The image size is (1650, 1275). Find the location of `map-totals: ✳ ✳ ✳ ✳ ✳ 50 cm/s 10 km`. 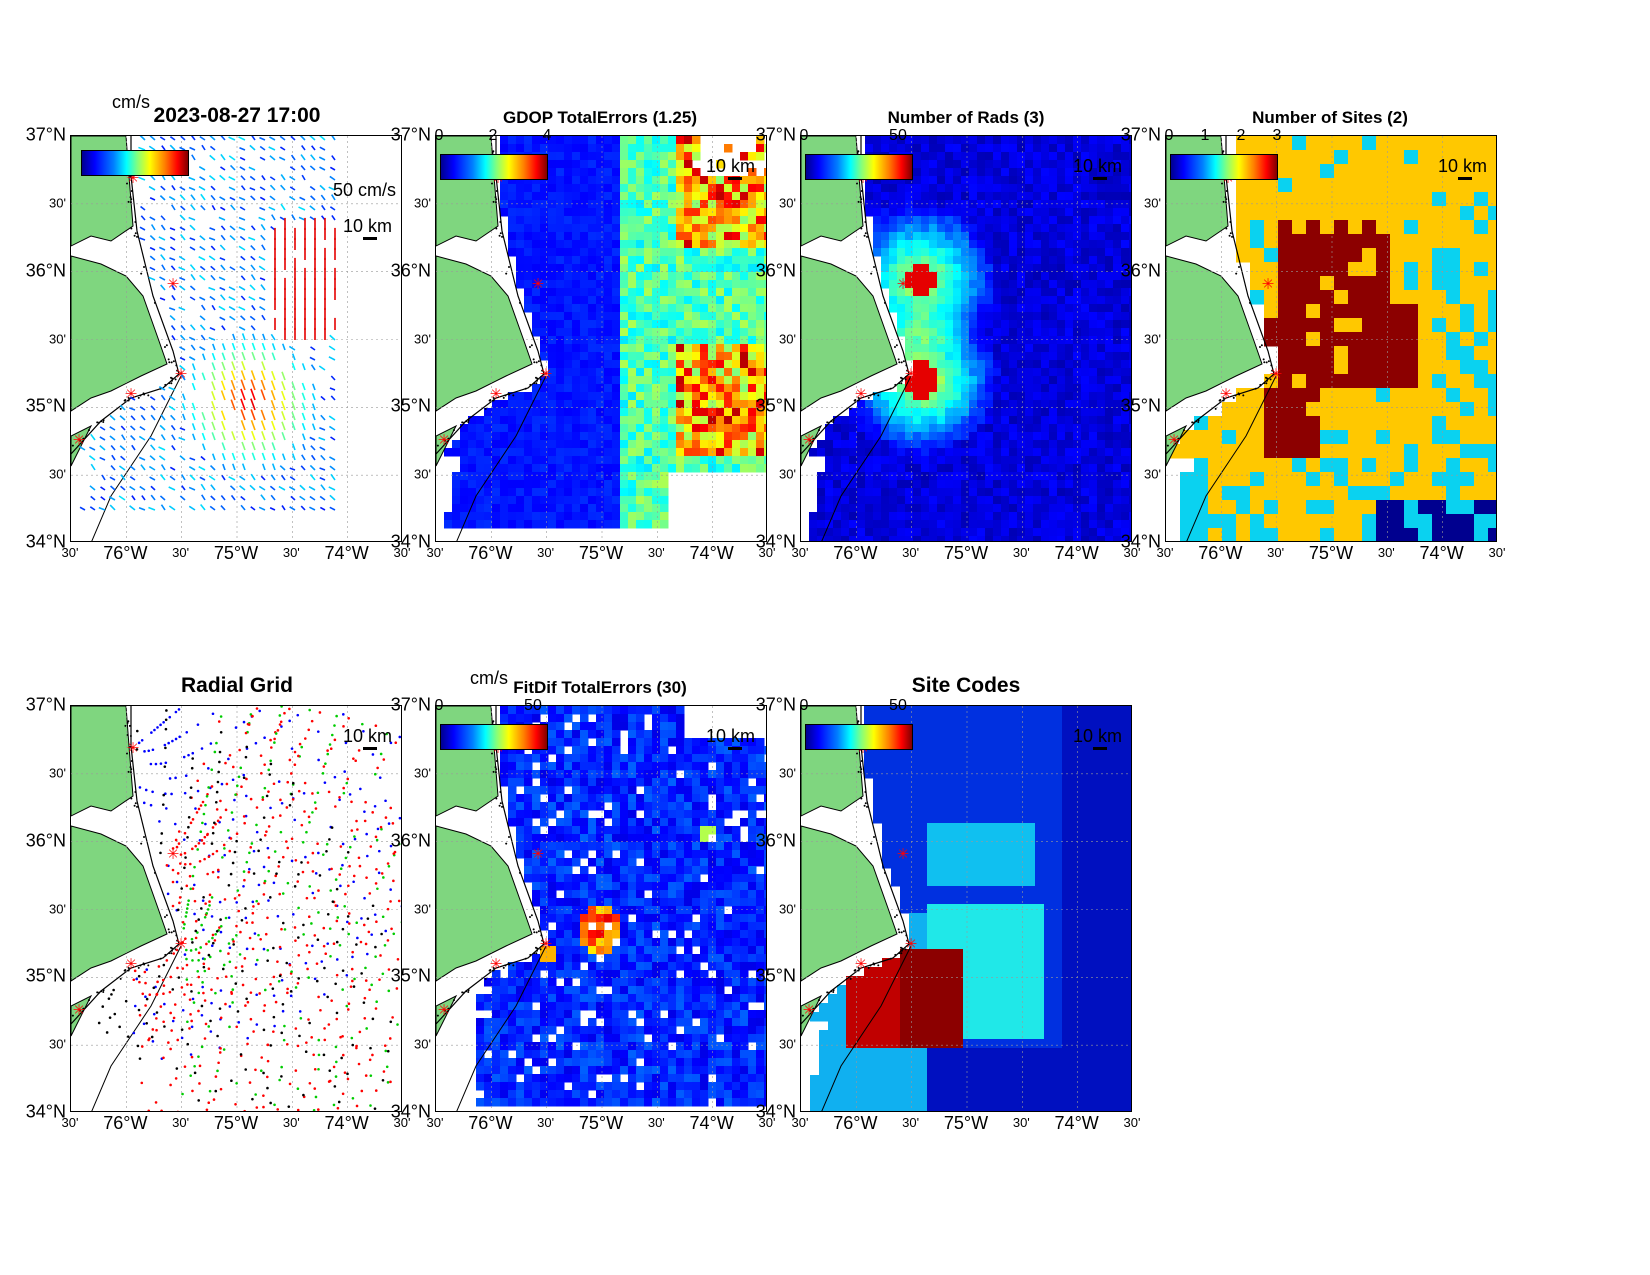

map-totals: ✳ ✳ ✳ ✳ ✳ 50 cm/s 10 km is located at coordinates (236, 338).